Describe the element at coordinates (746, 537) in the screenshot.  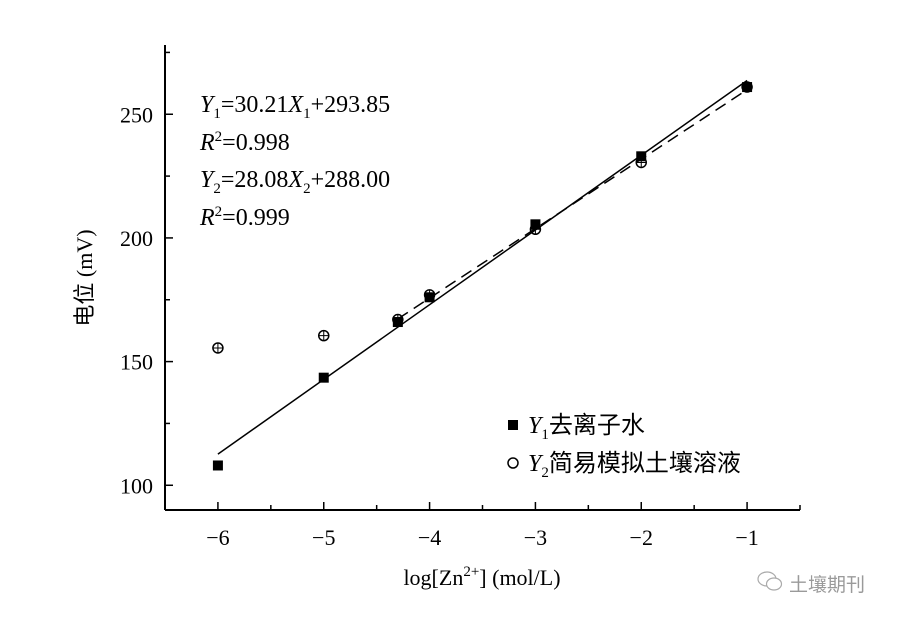
I see `x-tick-label: −1` at that location.